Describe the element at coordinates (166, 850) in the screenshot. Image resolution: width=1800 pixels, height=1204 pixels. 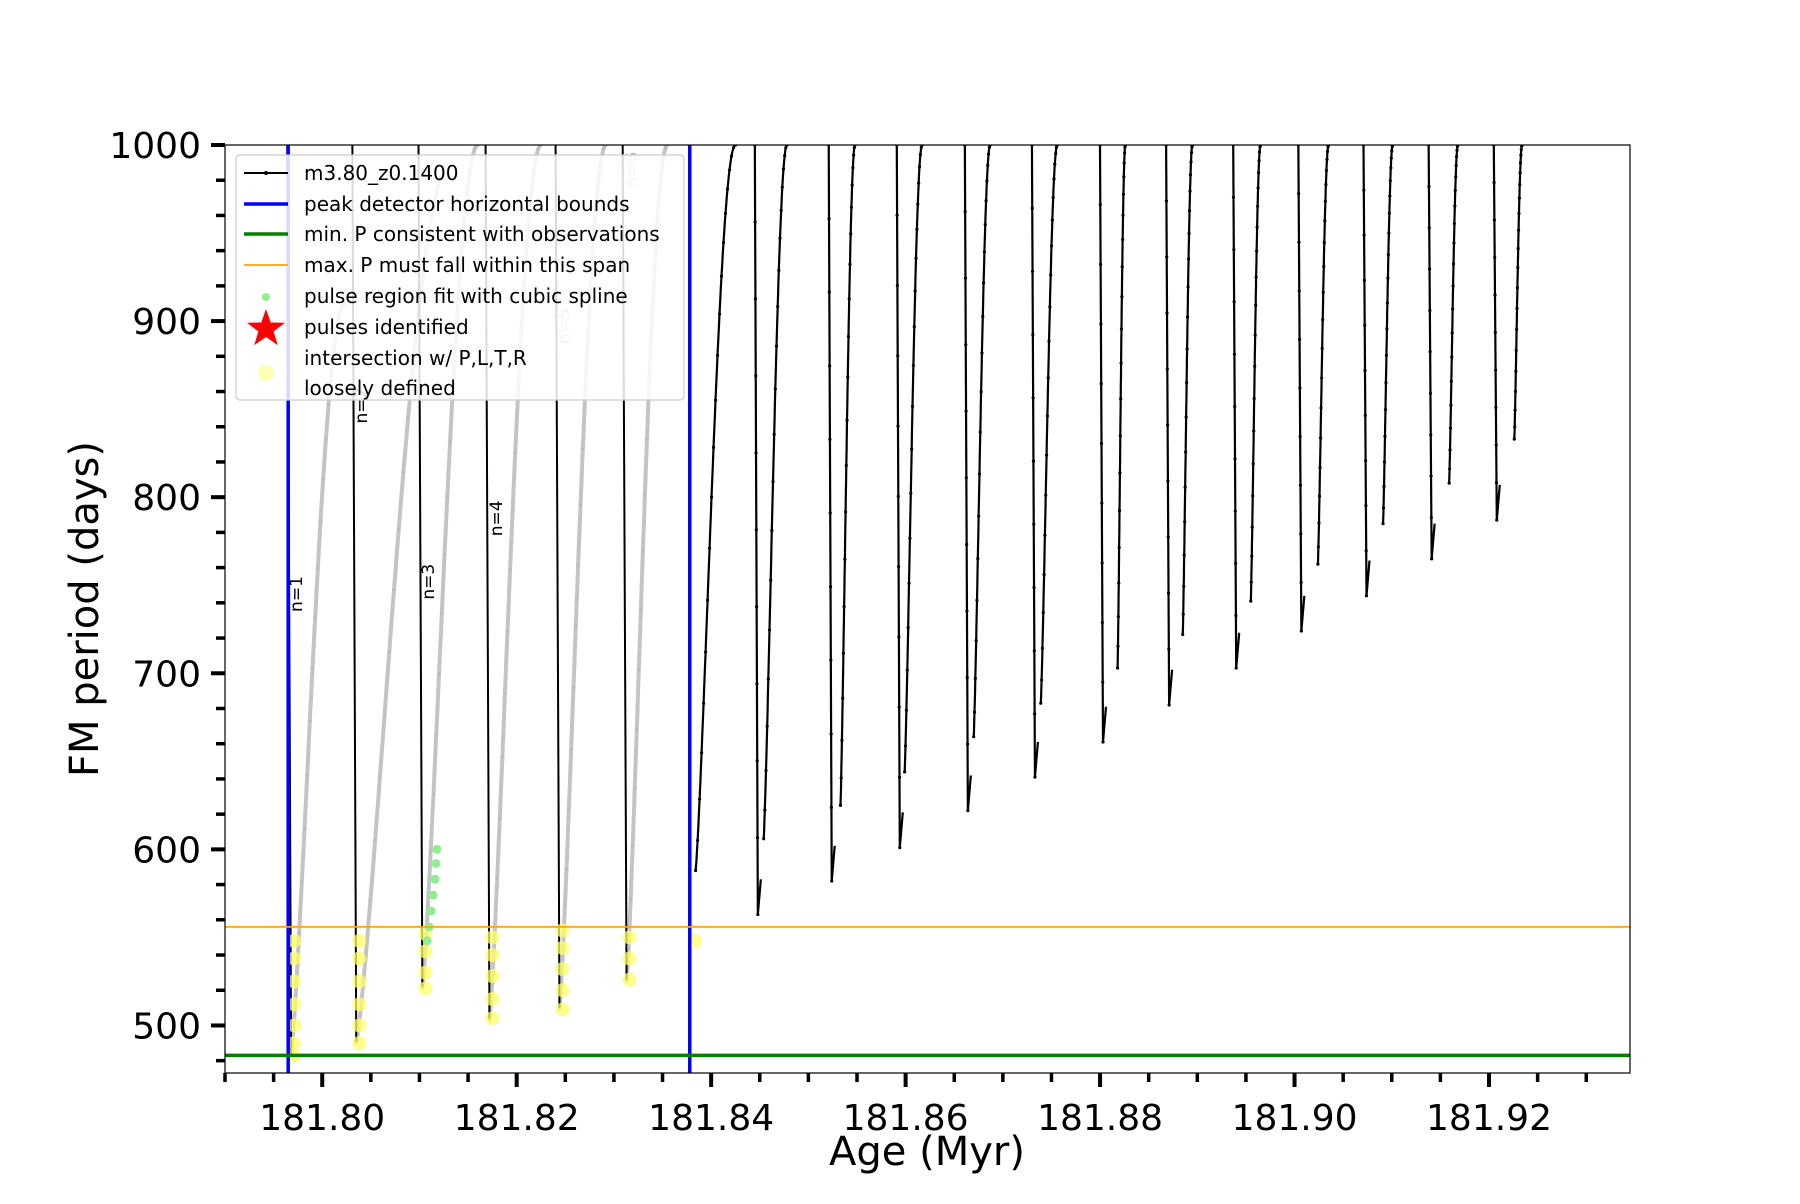
I see `y-tick-label: 600` at that location.